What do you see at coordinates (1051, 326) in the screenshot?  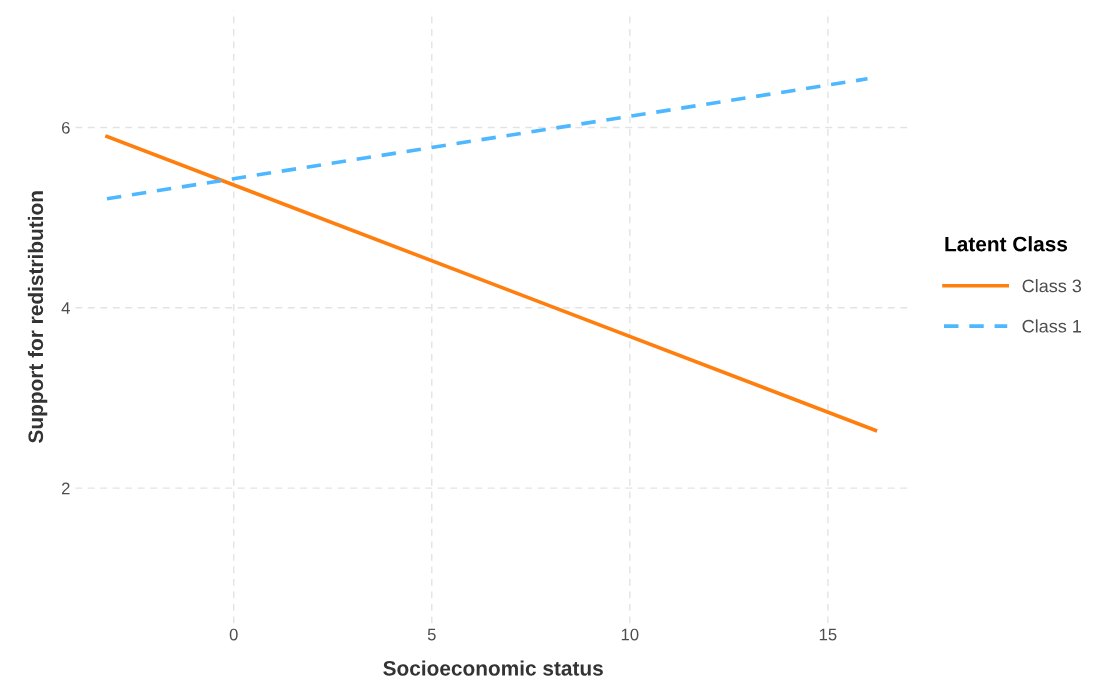 I see `legend-label: Class 1` at bounding box center [1051, 326].